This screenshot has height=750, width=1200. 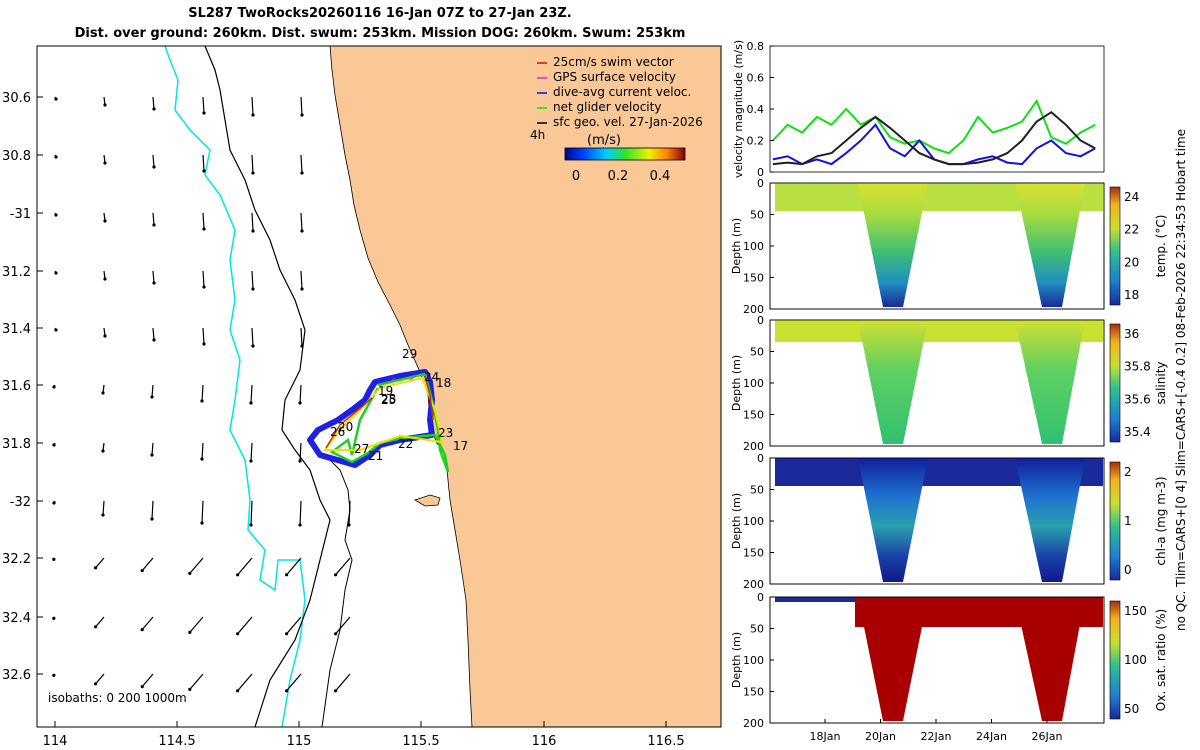 I want to click on lon-tick-label: 114, so click(x=55, y=741).